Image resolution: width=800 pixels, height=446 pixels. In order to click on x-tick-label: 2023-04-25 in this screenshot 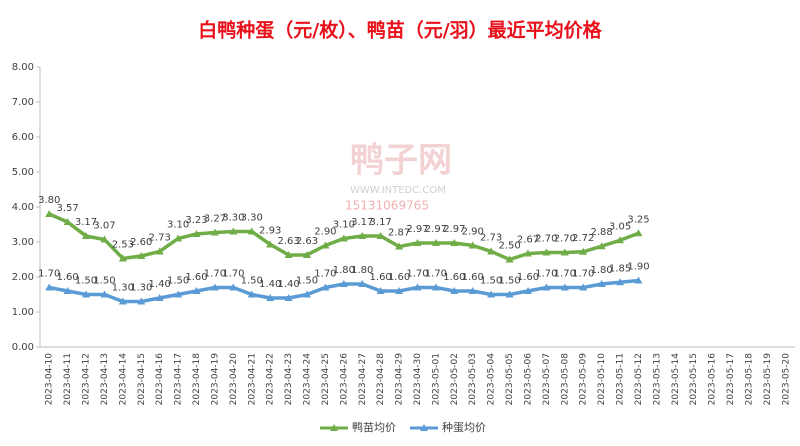, I will do `click(326, 379)`.